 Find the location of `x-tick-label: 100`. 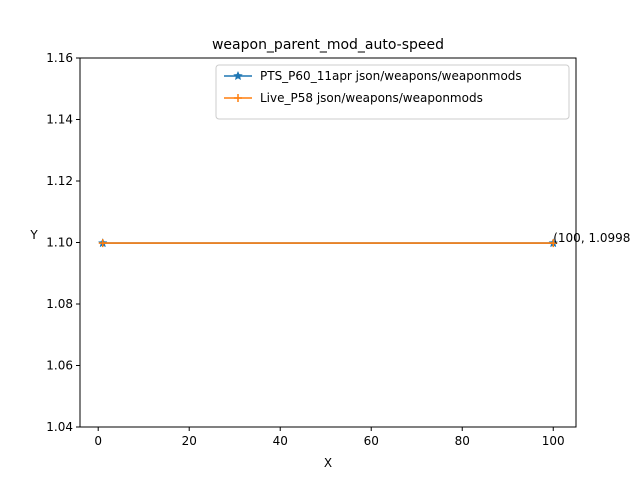

x-tick-label: 100 is located at coordinates (553, 441).